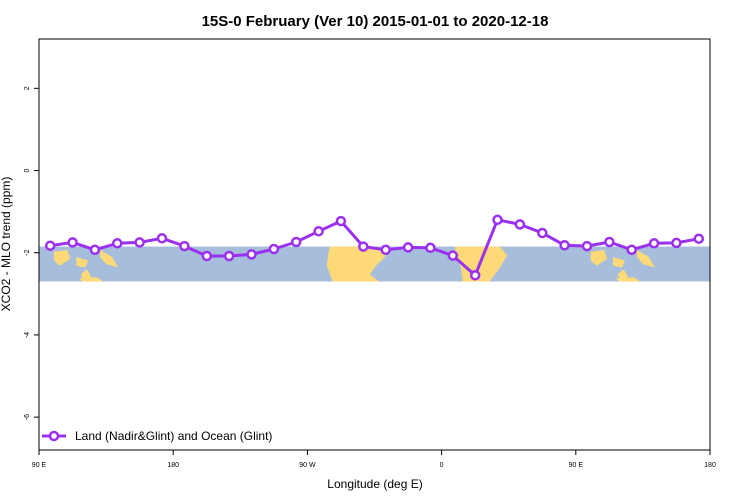 This screenshot has width=750, height=500. What do you see at coordinates (374, 484) in the screenshot?
I see `x-axis-label: Longitude (deg E)` at bounding box center [374, 484].